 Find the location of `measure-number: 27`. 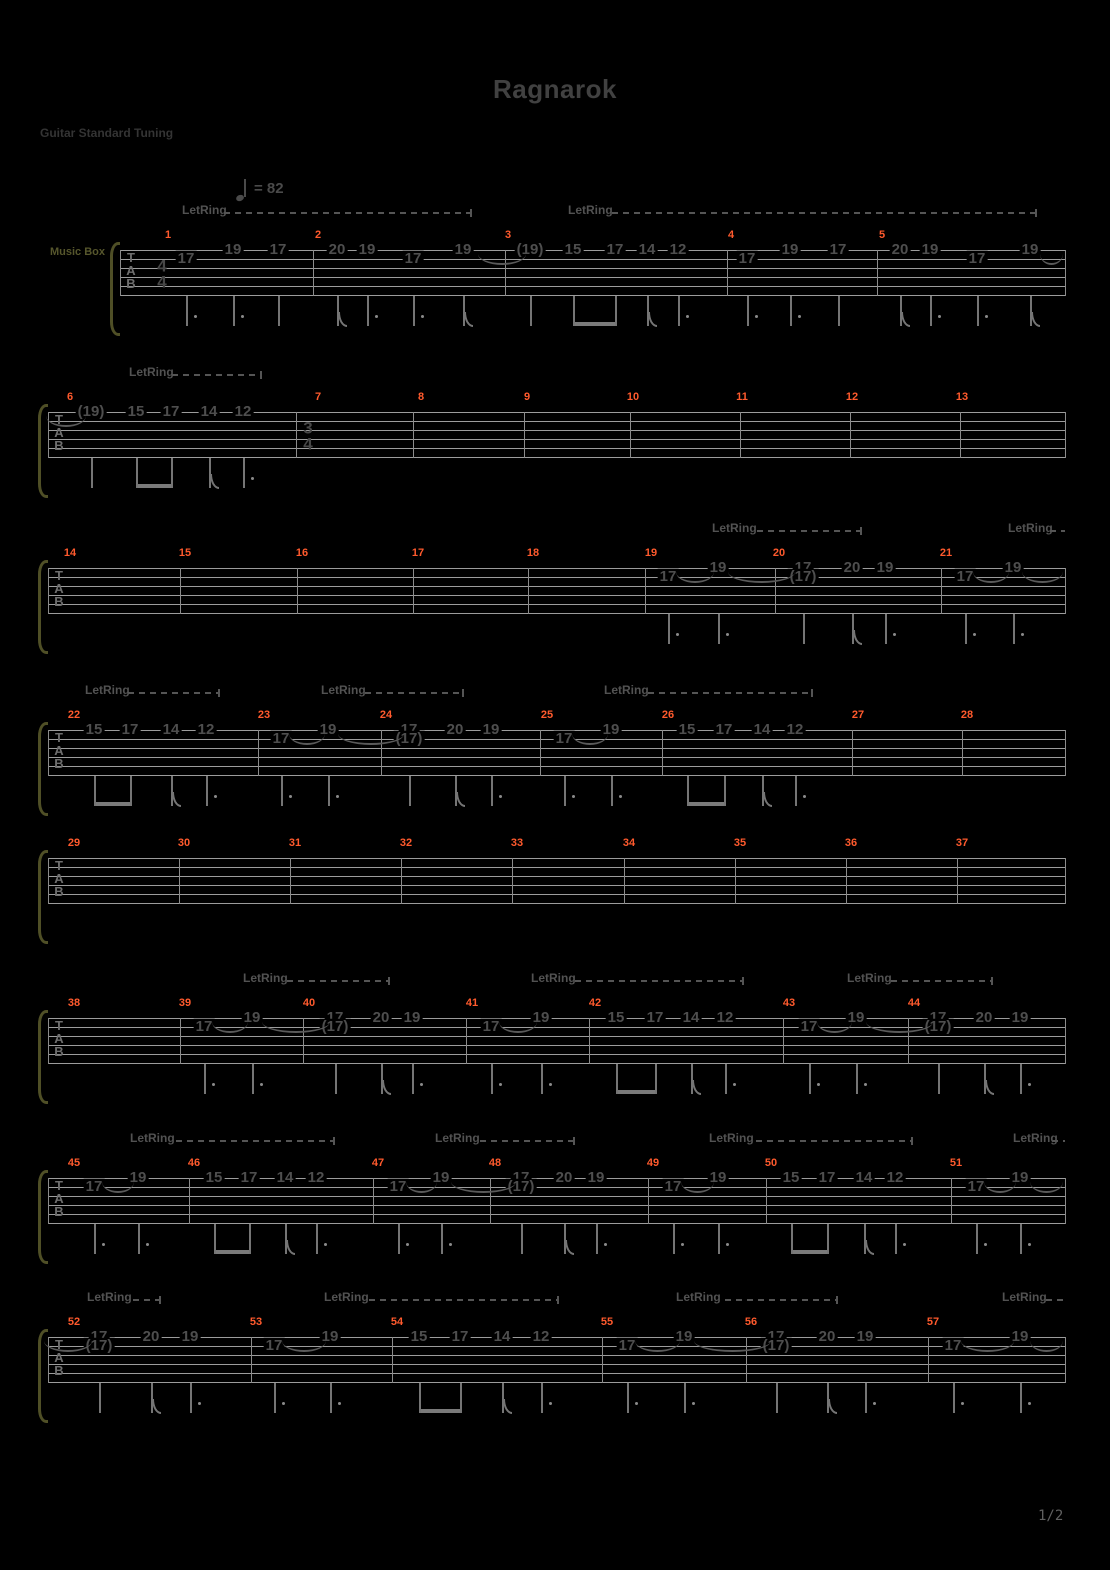

measure-number: 27 is located at coordinates (858, 715).